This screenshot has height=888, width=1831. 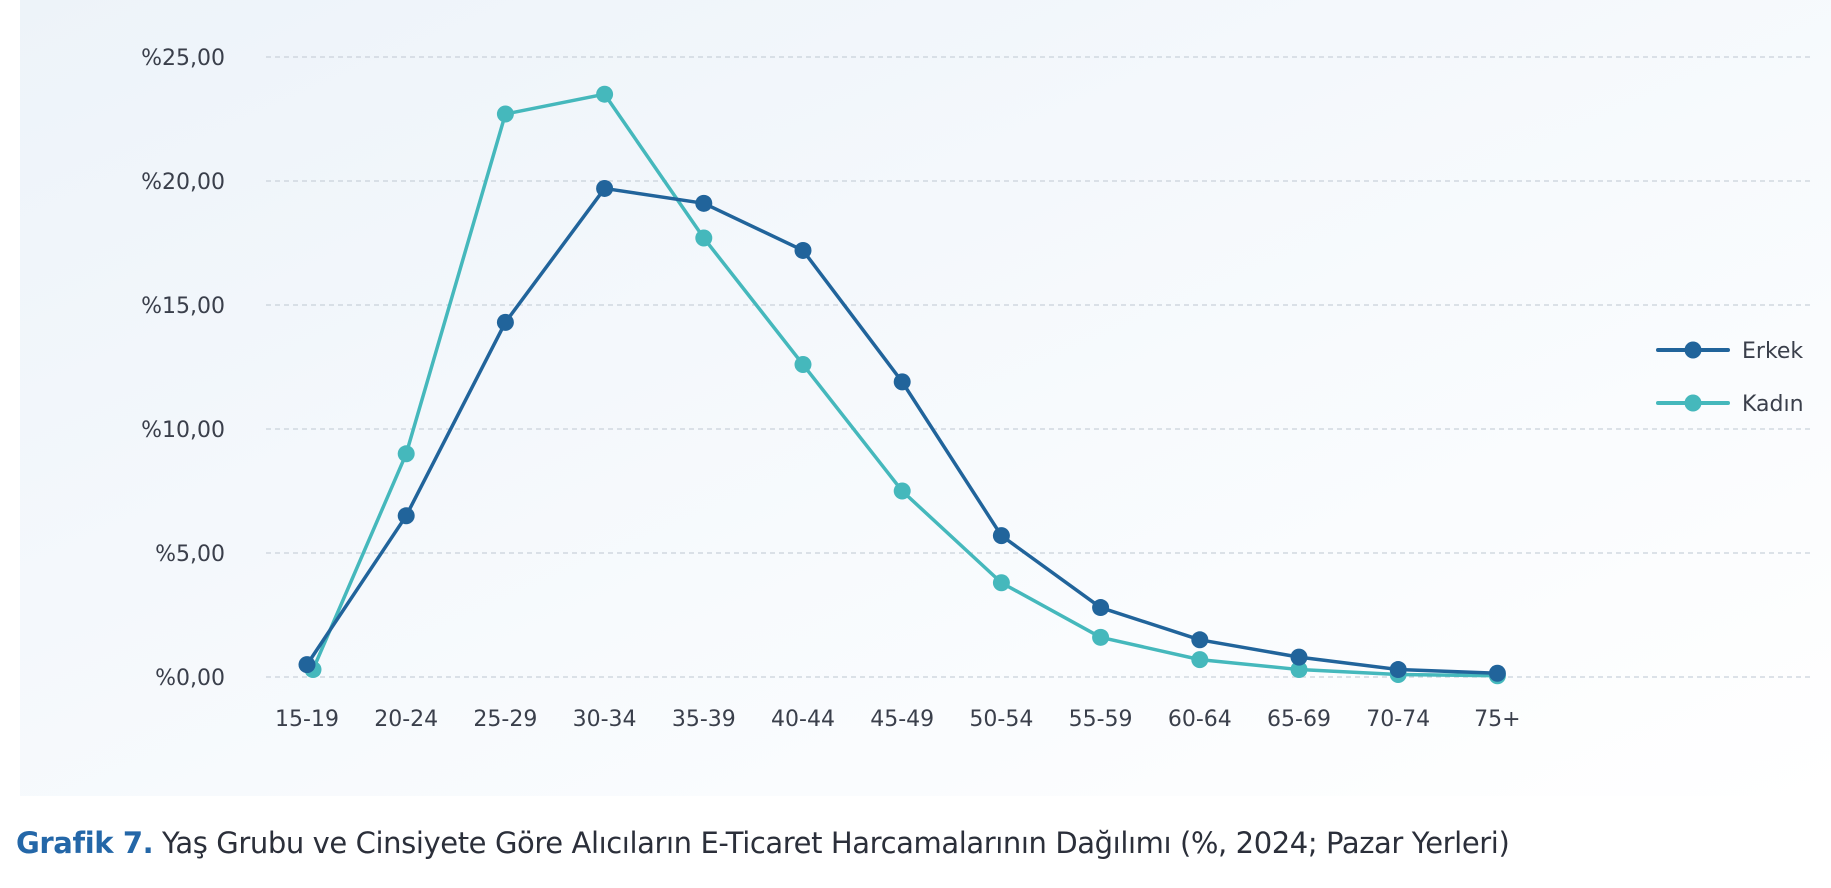 I want to click on legend-label: Erkek, so click(x=1772, y=351).